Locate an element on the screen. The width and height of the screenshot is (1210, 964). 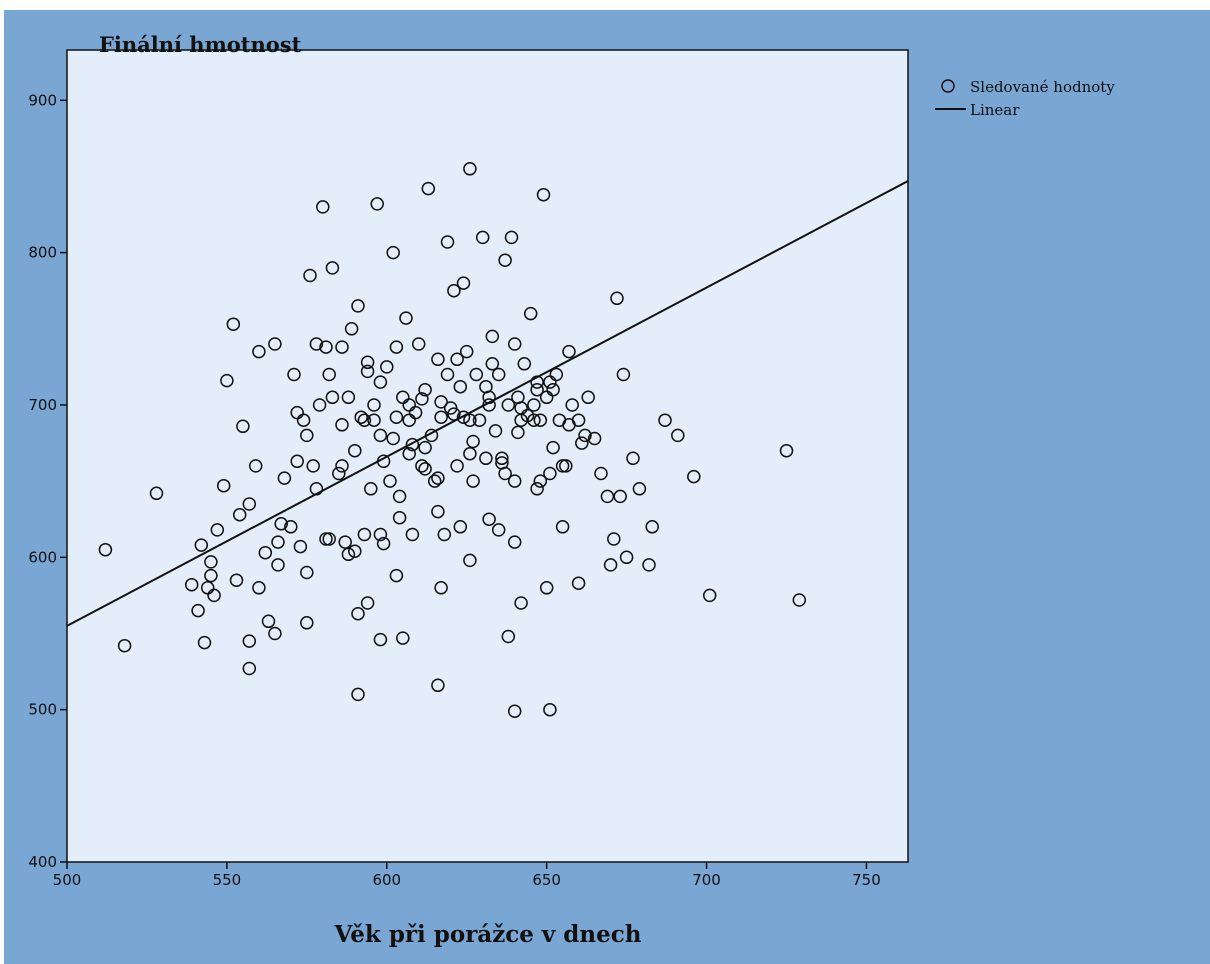
y-tick-label: 600 is located at coordinates (42, 557).